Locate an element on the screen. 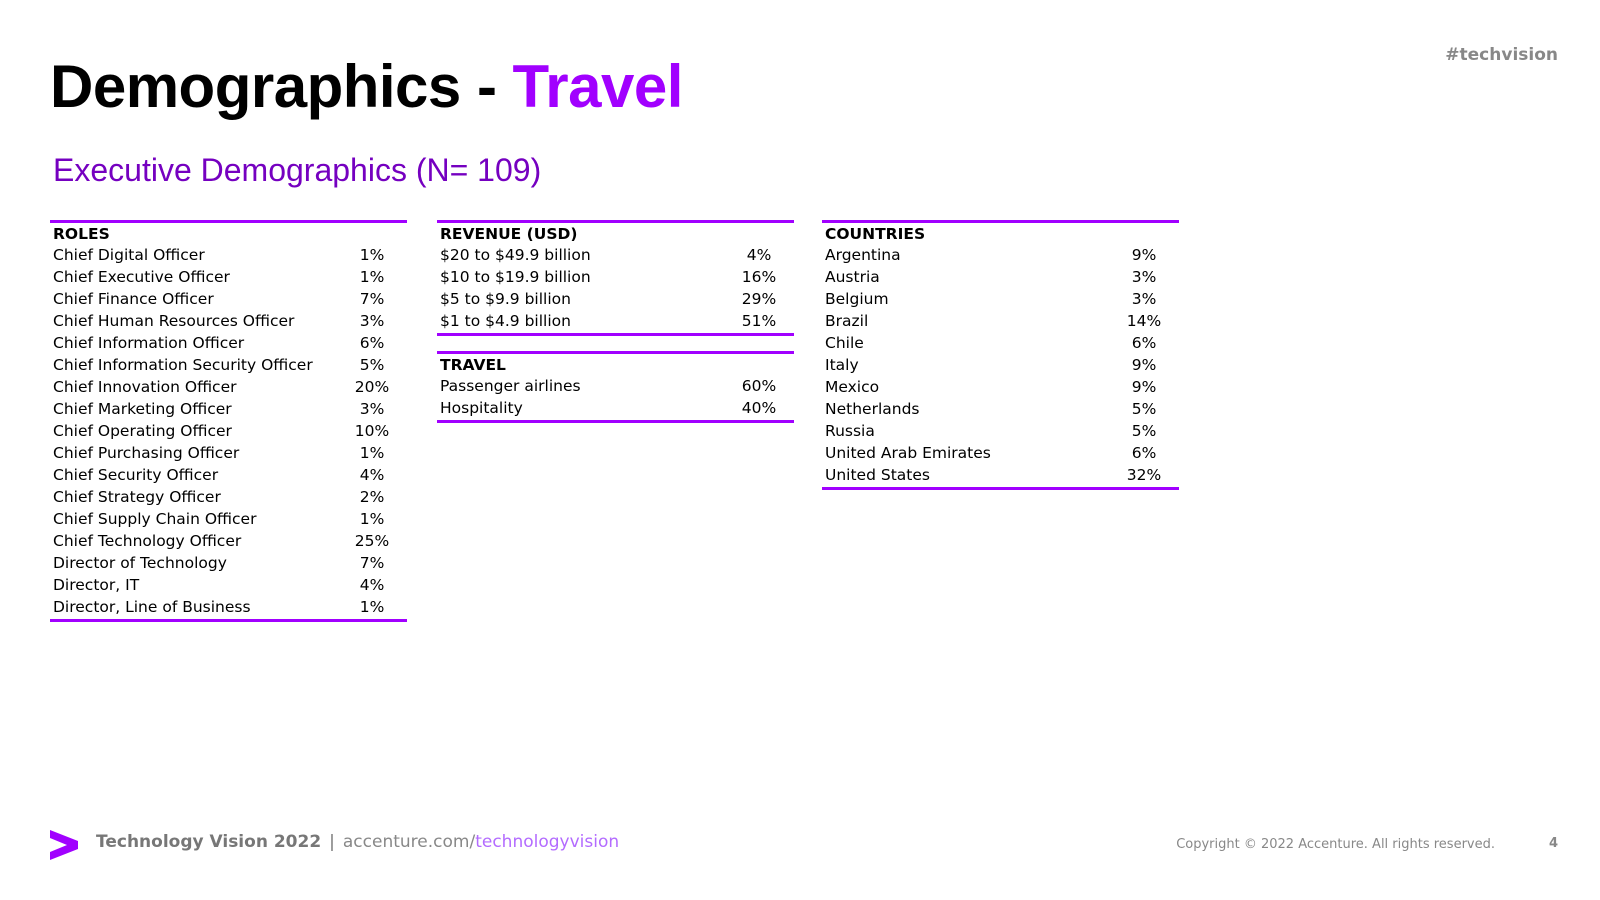 This screenshot has height=900, width=1600. row-value: 20% is located at coordinates (372, 387).